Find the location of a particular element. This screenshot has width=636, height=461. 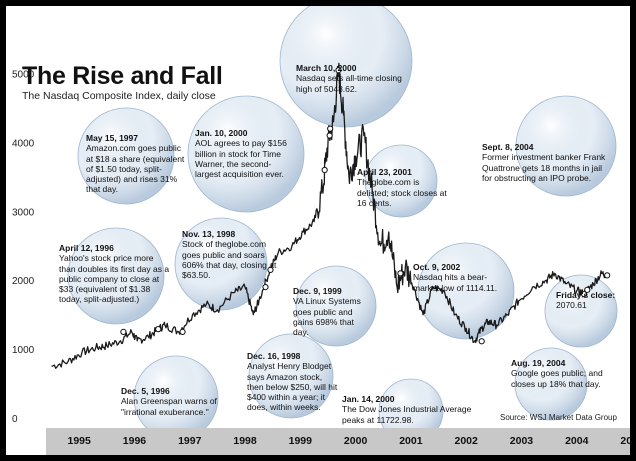

x-tick-label: 1999 is located at coordinates (300, 441).